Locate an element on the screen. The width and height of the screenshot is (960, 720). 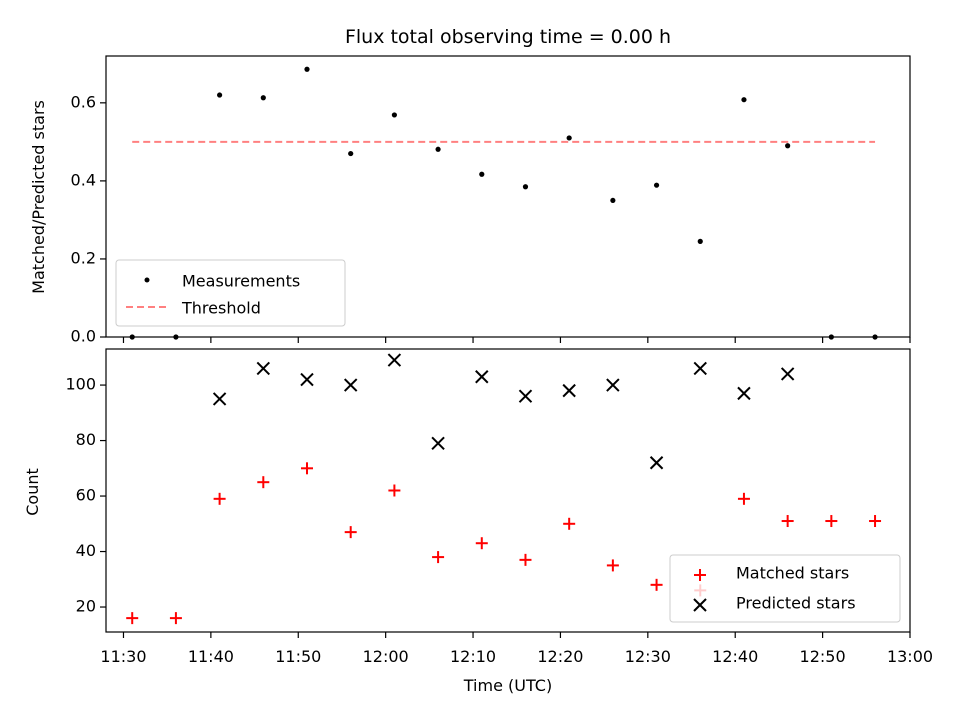
ratio-y-tick-label: 0.6 is located at coordinates (83, 101).